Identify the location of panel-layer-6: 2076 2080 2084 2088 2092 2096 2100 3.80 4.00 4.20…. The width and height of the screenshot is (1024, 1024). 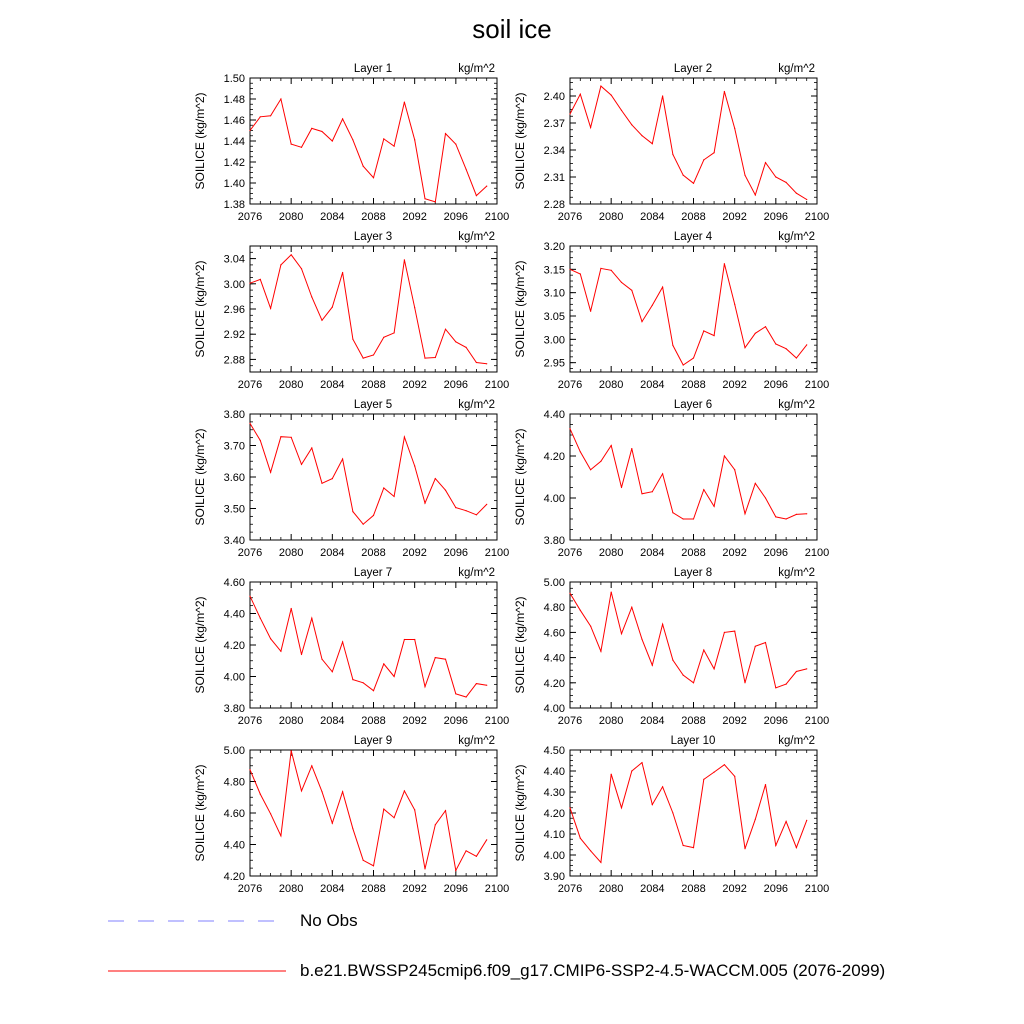
(671, 479).